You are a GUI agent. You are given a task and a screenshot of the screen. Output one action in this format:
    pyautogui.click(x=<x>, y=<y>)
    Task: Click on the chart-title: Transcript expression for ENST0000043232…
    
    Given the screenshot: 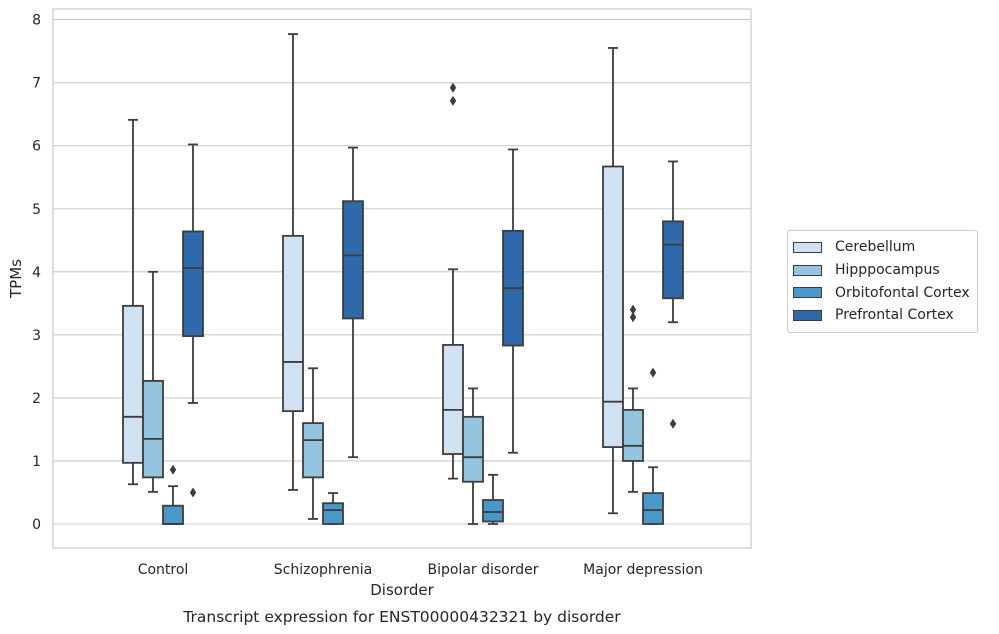 What is the action you would take?
    pyautogui.click(x=401, y=617)
    